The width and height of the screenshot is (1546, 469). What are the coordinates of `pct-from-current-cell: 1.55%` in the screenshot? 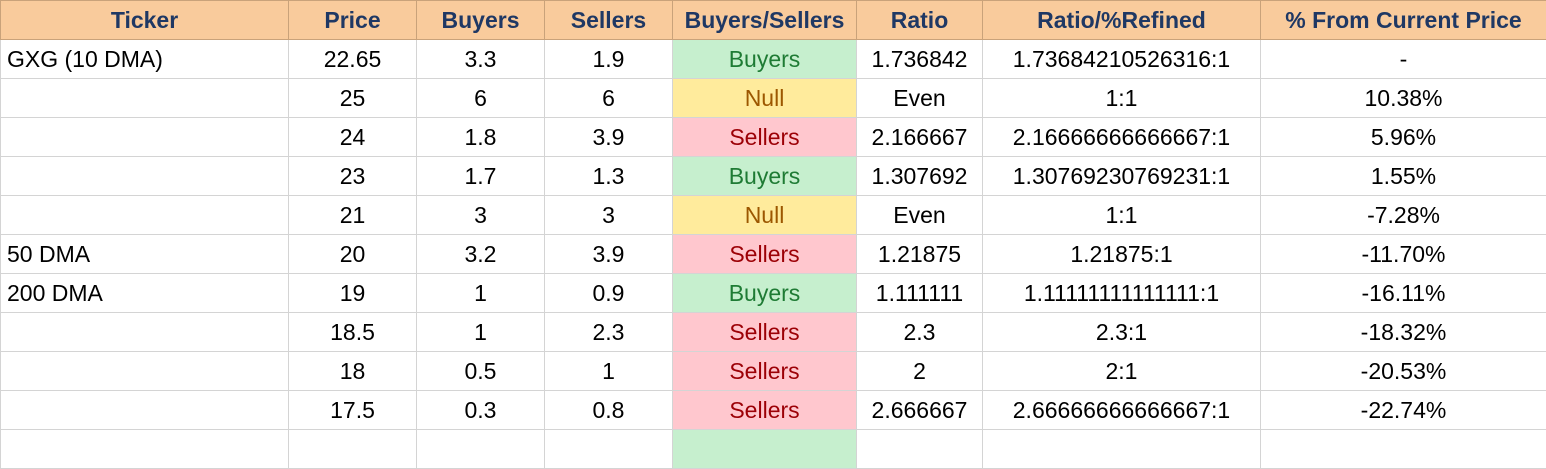 It's located at (1403, 176).